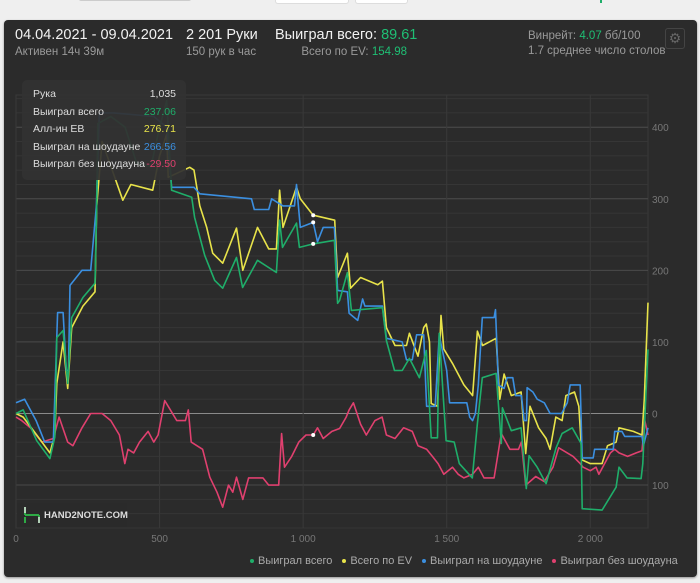 Image resolution: width=700 pixels, height=583 pixels. I want to click on x-tick-label: 500, so click(159, 539).